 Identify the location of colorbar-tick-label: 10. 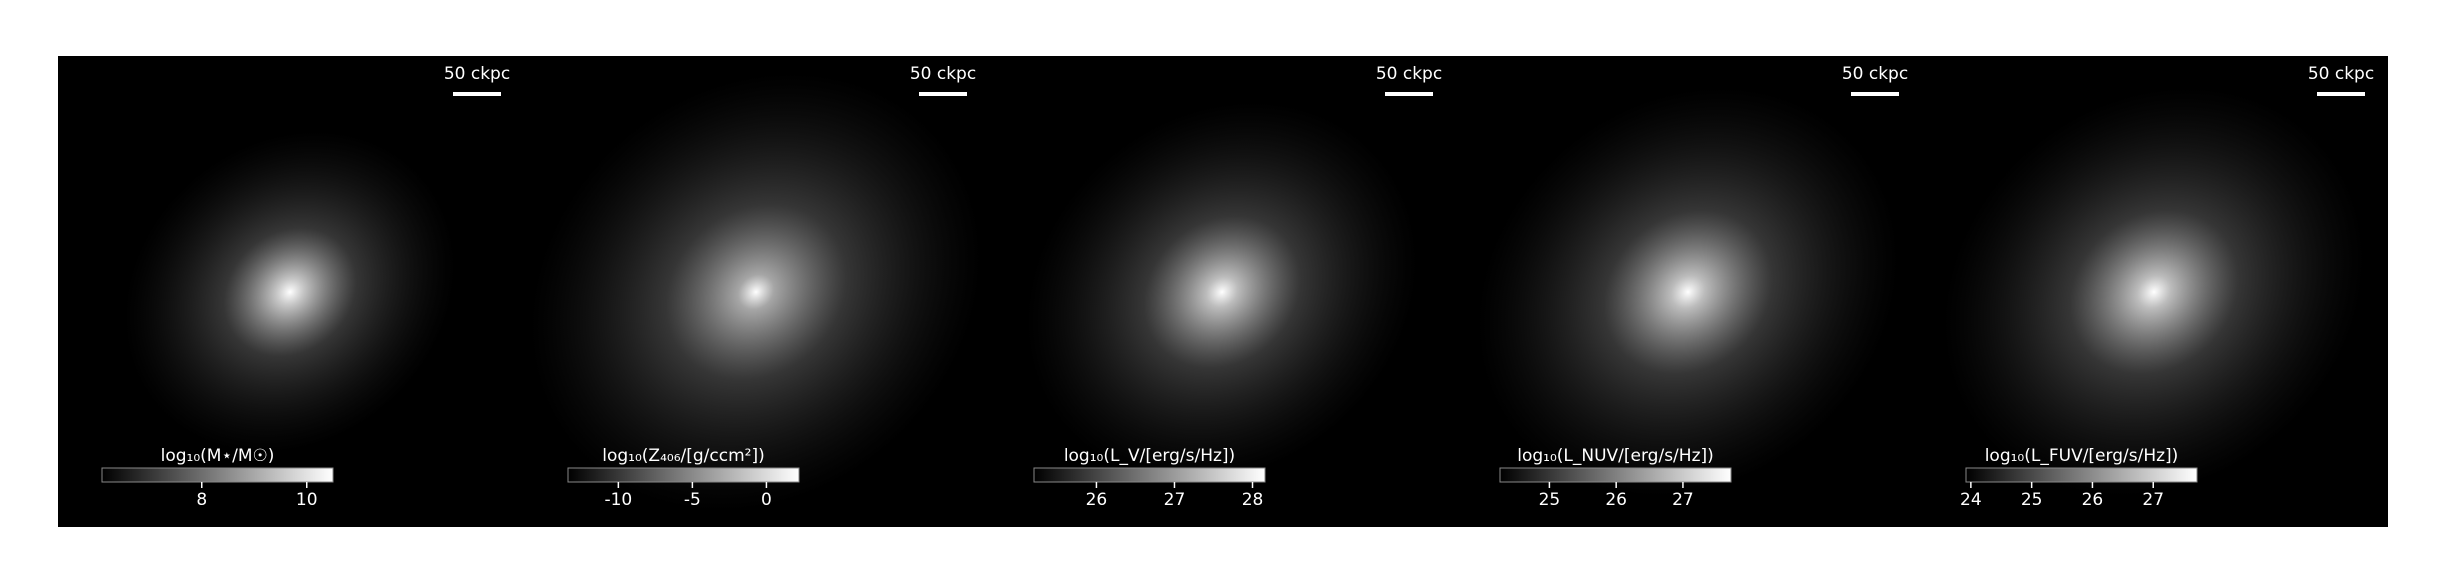
(307, 500).